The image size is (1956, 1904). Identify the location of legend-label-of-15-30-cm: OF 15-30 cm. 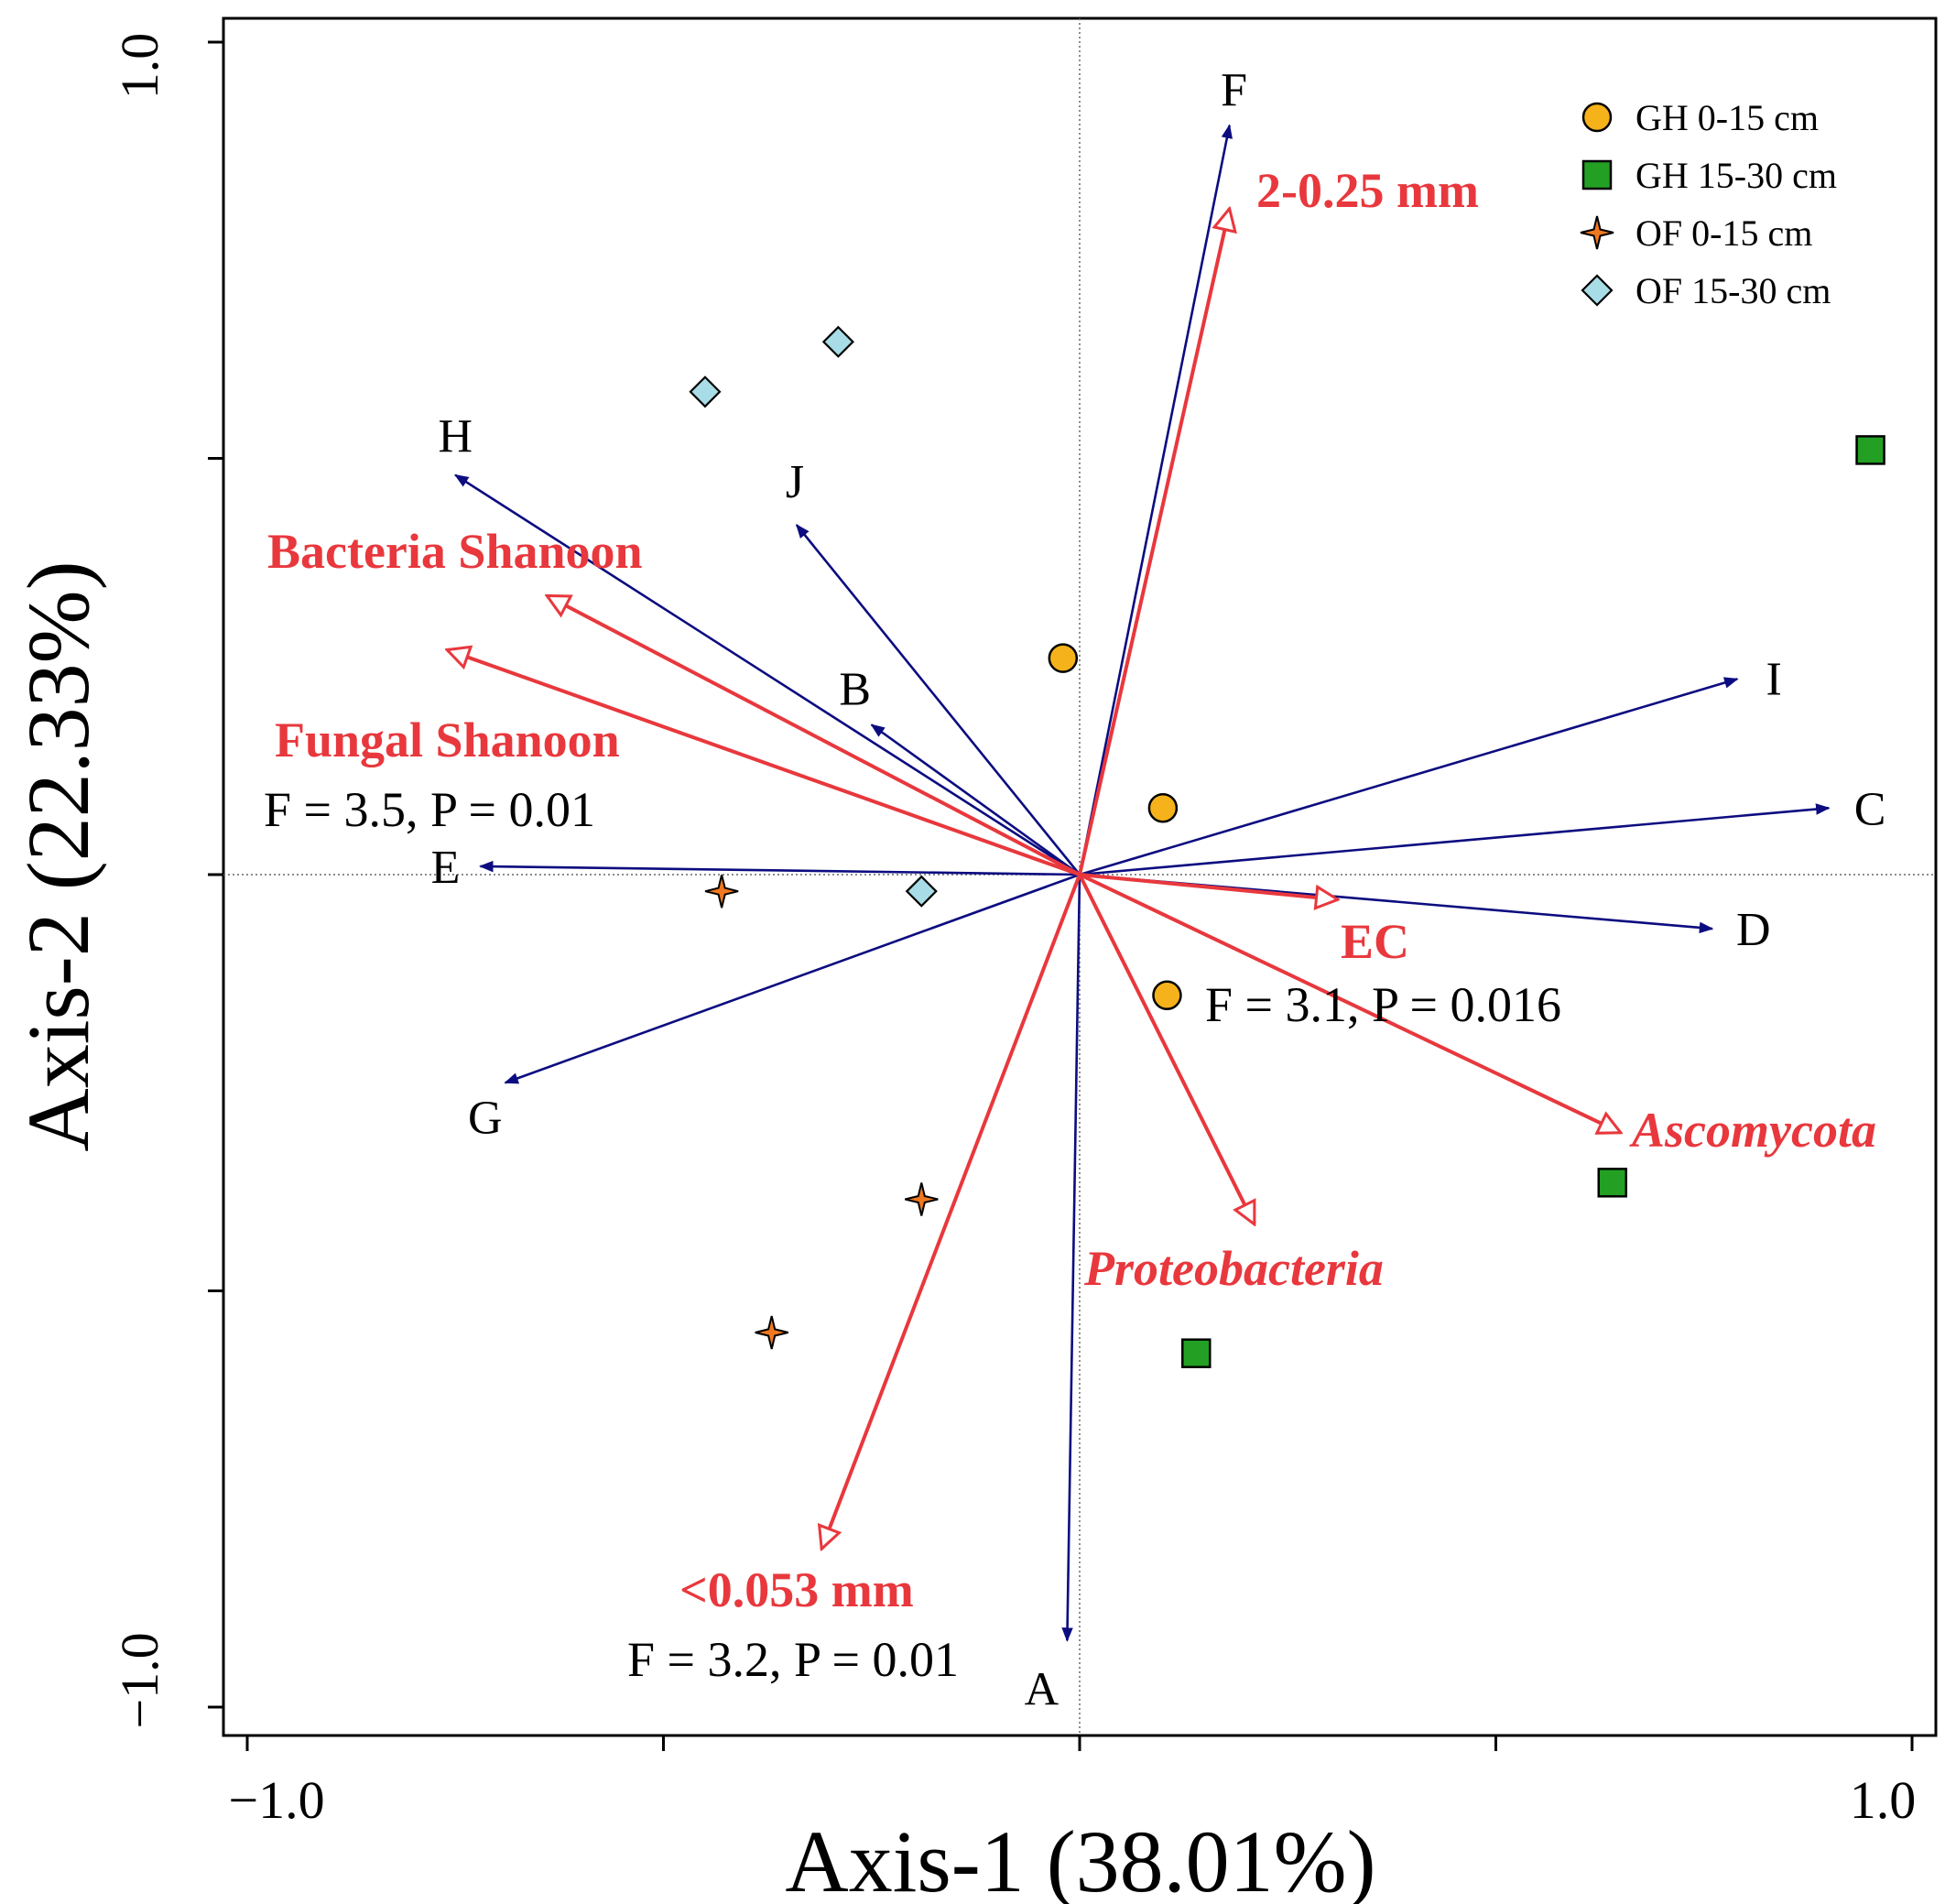
(1733, 290).